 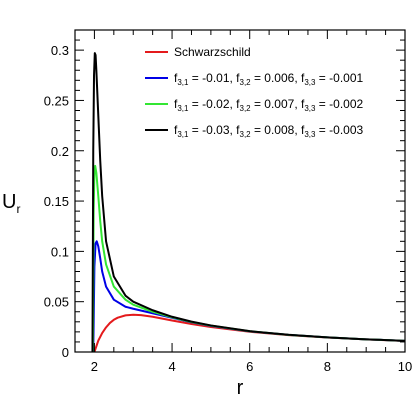 I want to click on y-tick-label: 0.3, so click(x=60, y=50).